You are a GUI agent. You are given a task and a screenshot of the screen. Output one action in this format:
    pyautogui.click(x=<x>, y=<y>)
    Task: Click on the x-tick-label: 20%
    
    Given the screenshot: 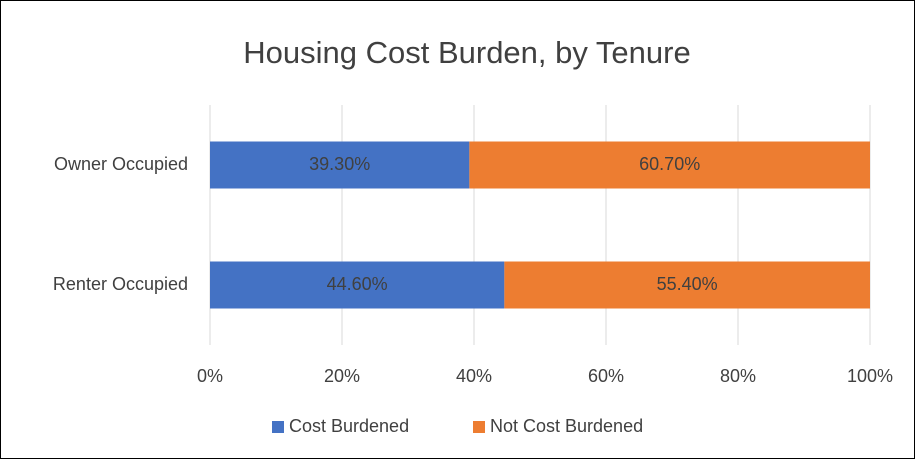 What is the action you would take?
    pyautogui.click(x=342, y=376)
    